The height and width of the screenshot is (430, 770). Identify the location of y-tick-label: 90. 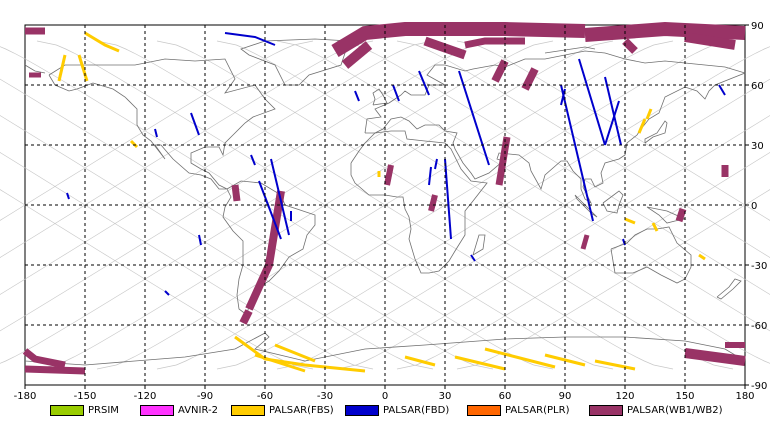
(757, 26).